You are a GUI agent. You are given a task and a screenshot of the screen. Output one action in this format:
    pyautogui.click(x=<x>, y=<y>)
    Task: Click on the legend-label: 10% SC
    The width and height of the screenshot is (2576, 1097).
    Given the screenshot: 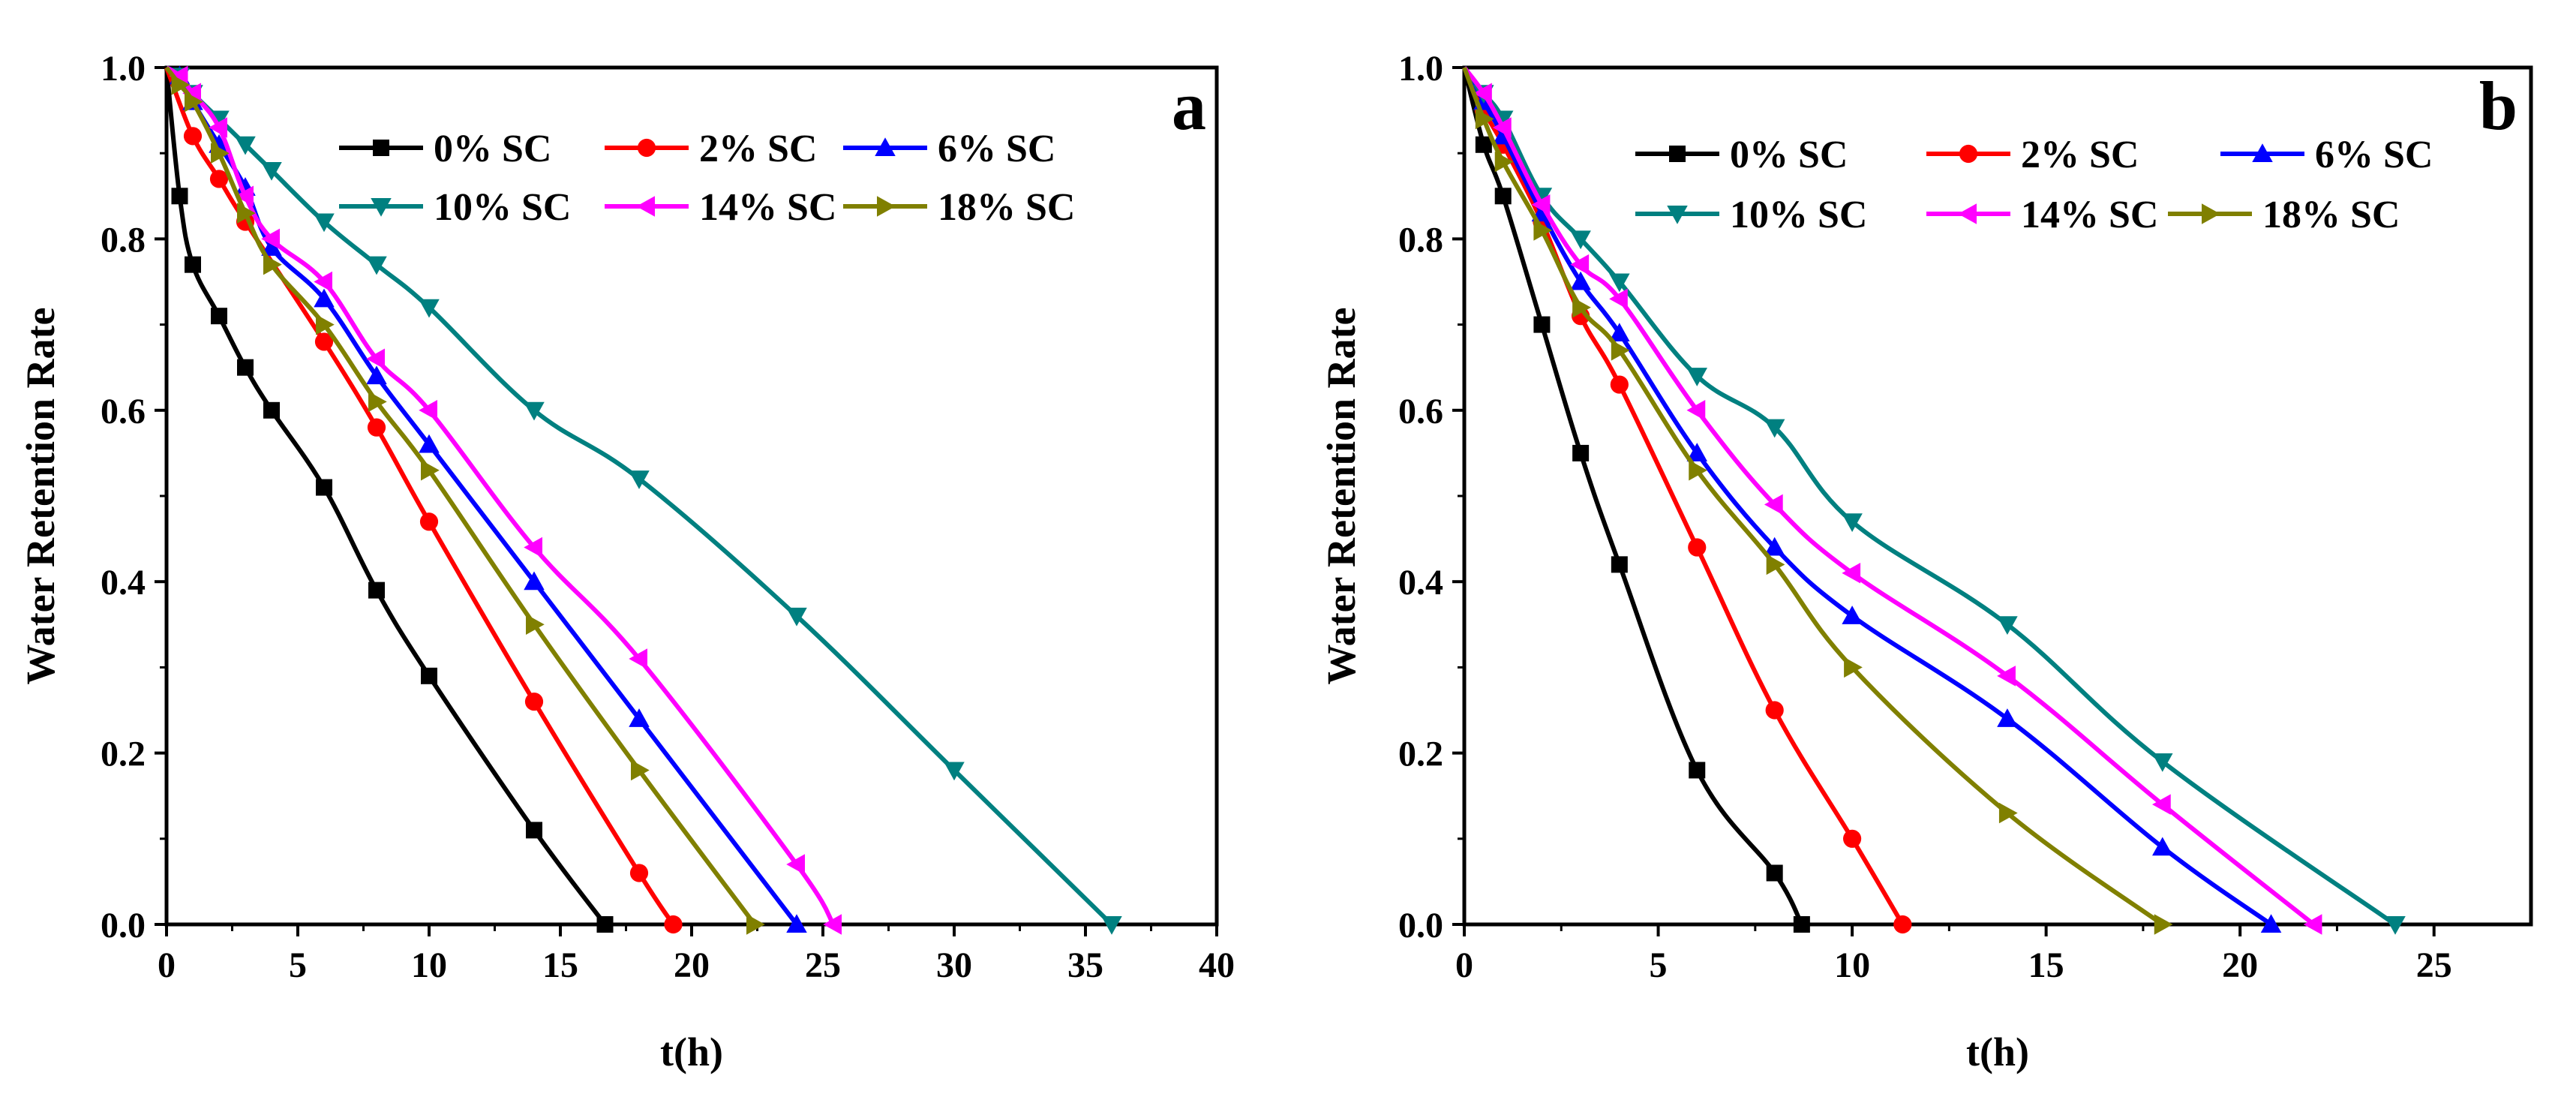 What is the action you would take?
    pyautogui.click(x=1798, y=215)
    